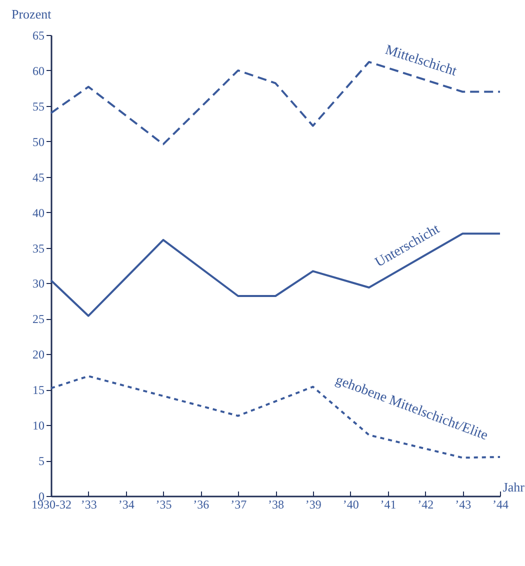  Describe the element at coordinates (500, 505) in the screenshot. I see `x-tick-label: ’44` at that location.